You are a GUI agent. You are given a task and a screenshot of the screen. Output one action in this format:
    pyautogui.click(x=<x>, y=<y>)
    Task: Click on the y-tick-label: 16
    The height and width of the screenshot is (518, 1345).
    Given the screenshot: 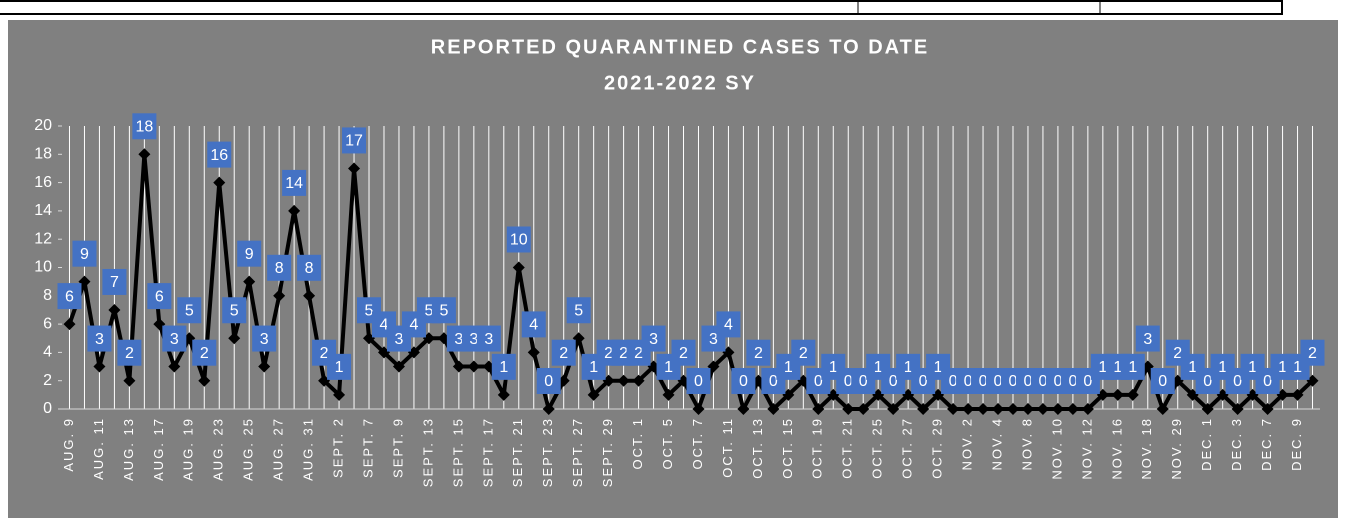 What is the action you would take?
    pyautogui.click(x=43, y=182)
    